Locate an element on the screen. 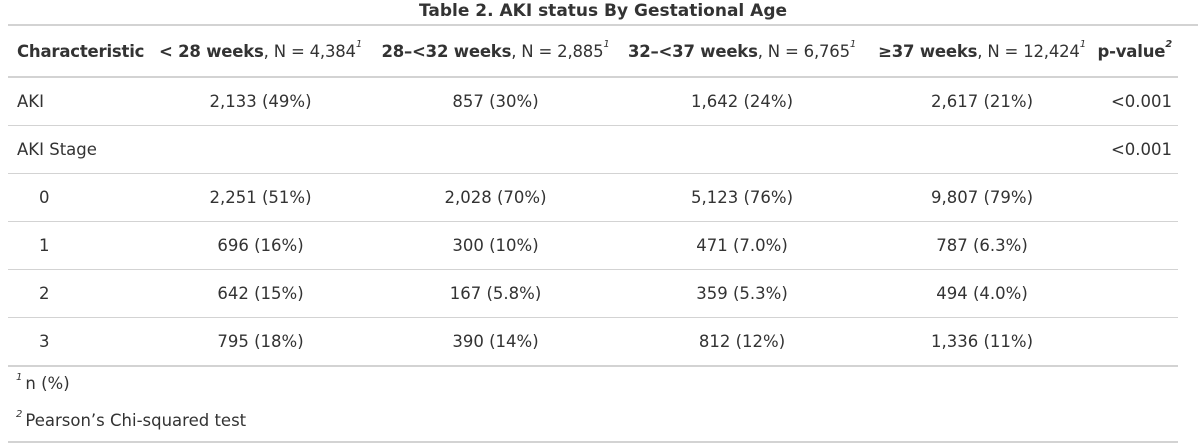 This screenshot has width=1198, height=443. table-cell: 642 (15%) is located at coordinates (260, 293).